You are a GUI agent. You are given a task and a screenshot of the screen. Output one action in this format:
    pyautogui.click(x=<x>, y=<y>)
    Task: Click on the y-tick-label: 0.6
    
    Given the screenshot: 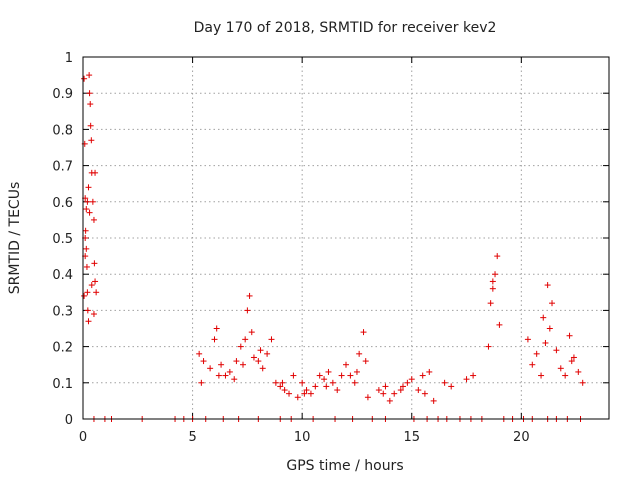 What is the action you would take?
    pyautogui.click(x=62, y=203)
    